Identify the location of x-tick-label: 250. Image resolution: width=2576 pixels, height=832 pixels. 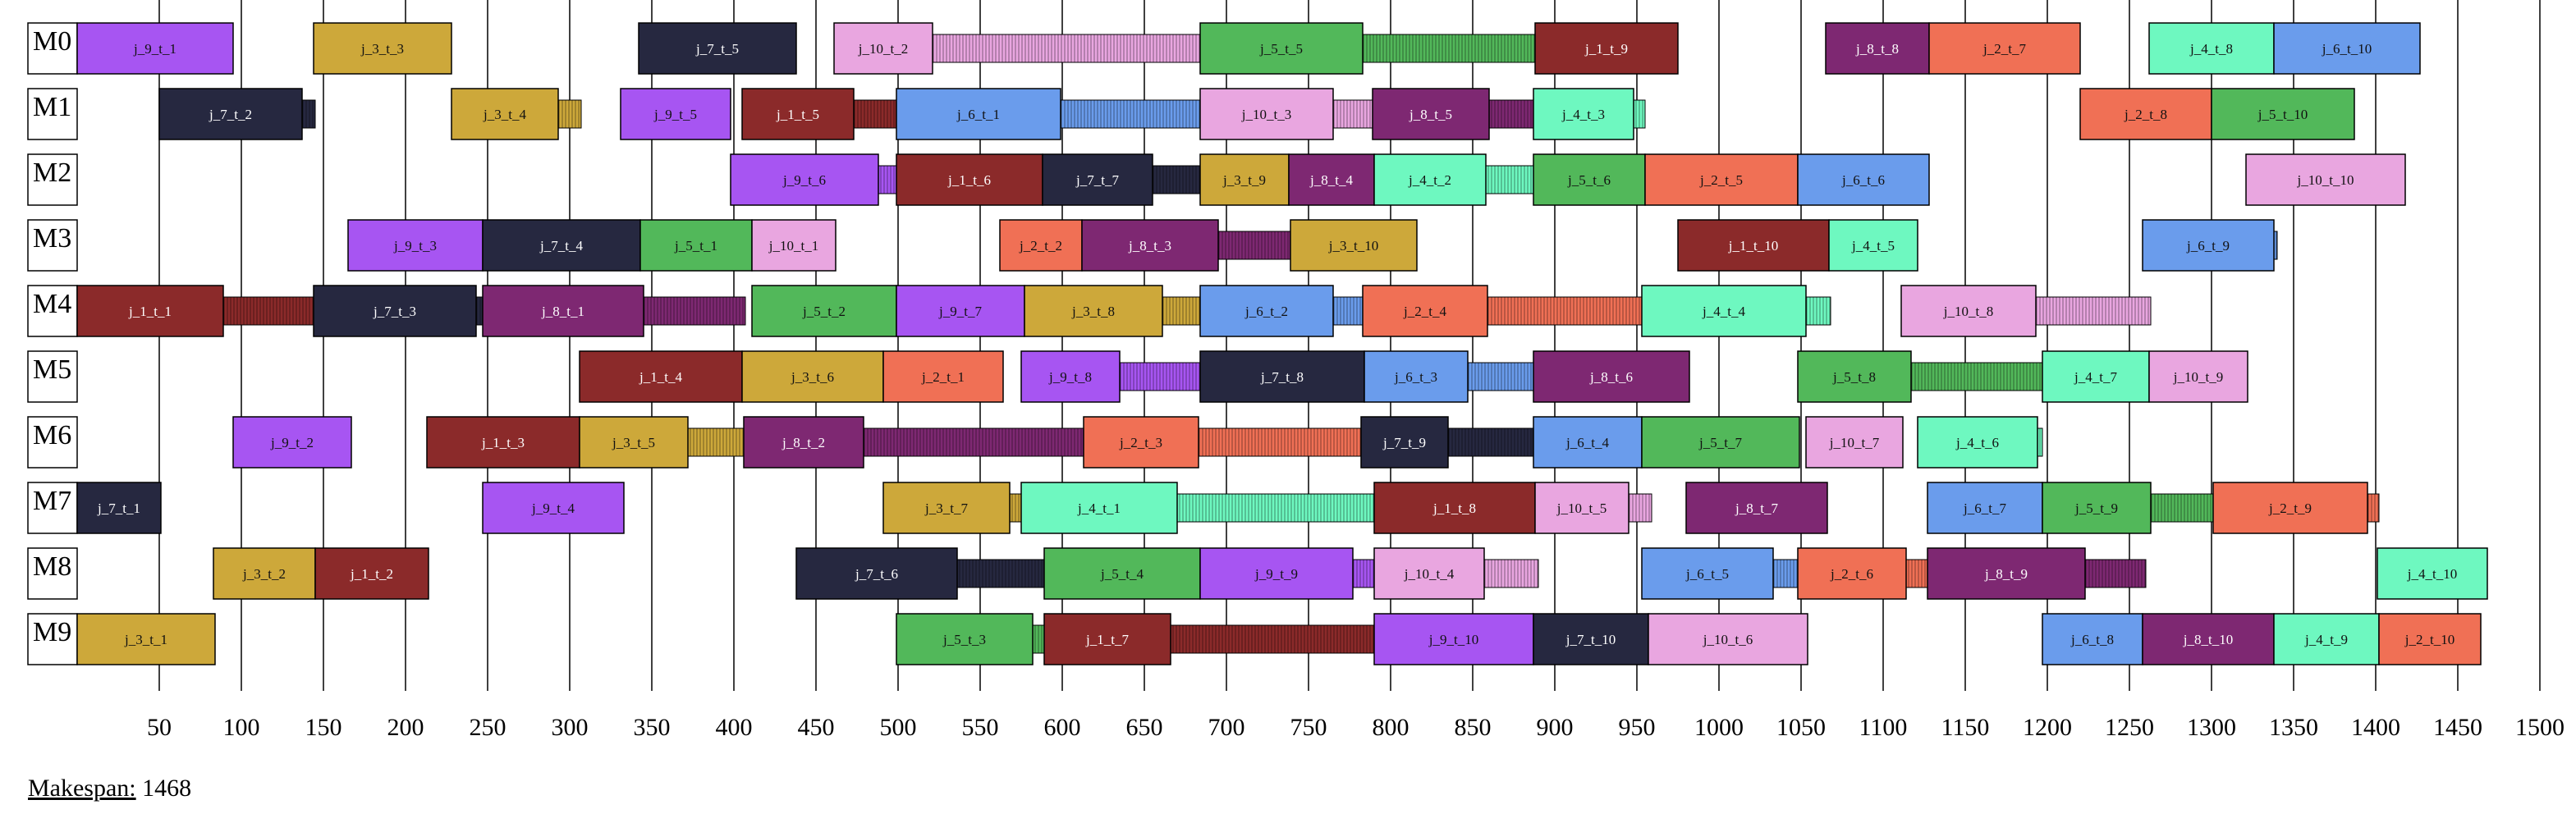
(488, 727).